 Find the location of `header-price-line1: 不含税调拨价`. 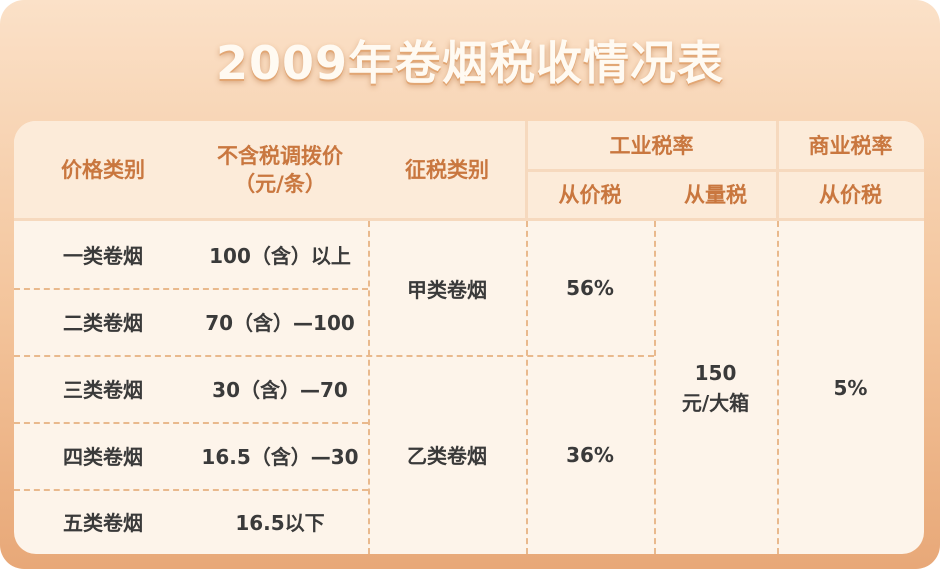

header-price-line1: 不含税调拨价 is located at coordinates (280, 155).